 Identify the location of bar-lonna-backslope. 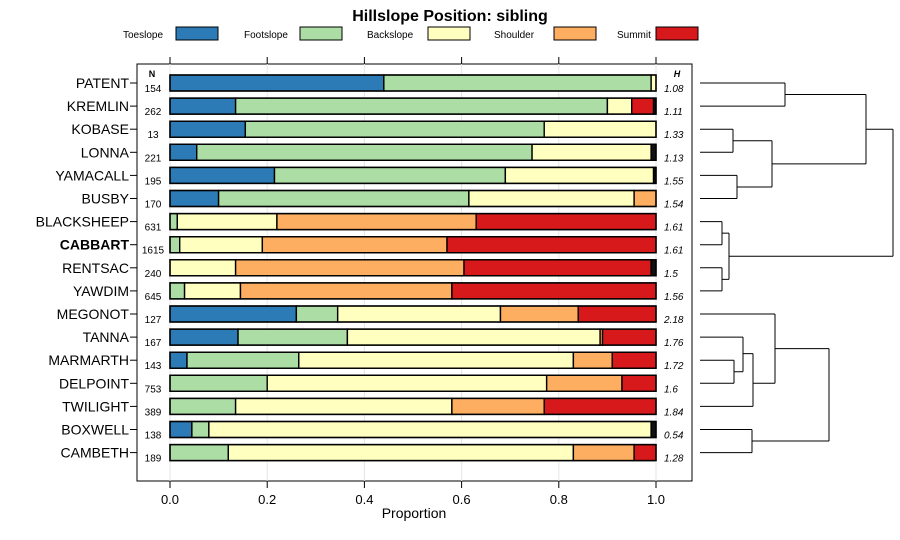
(591, 152).